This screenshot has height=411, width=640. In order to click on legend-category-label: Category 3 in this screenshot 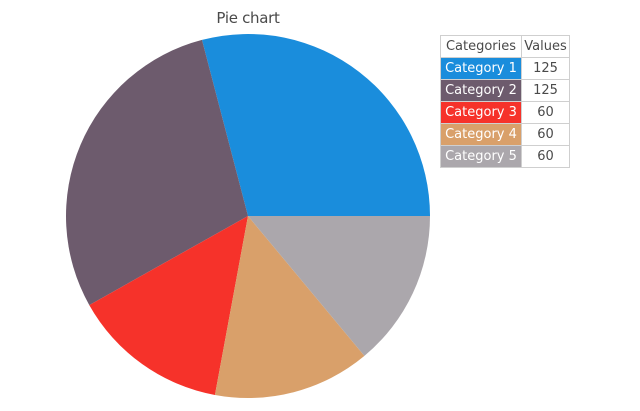, I will do `click(481, 112)`.